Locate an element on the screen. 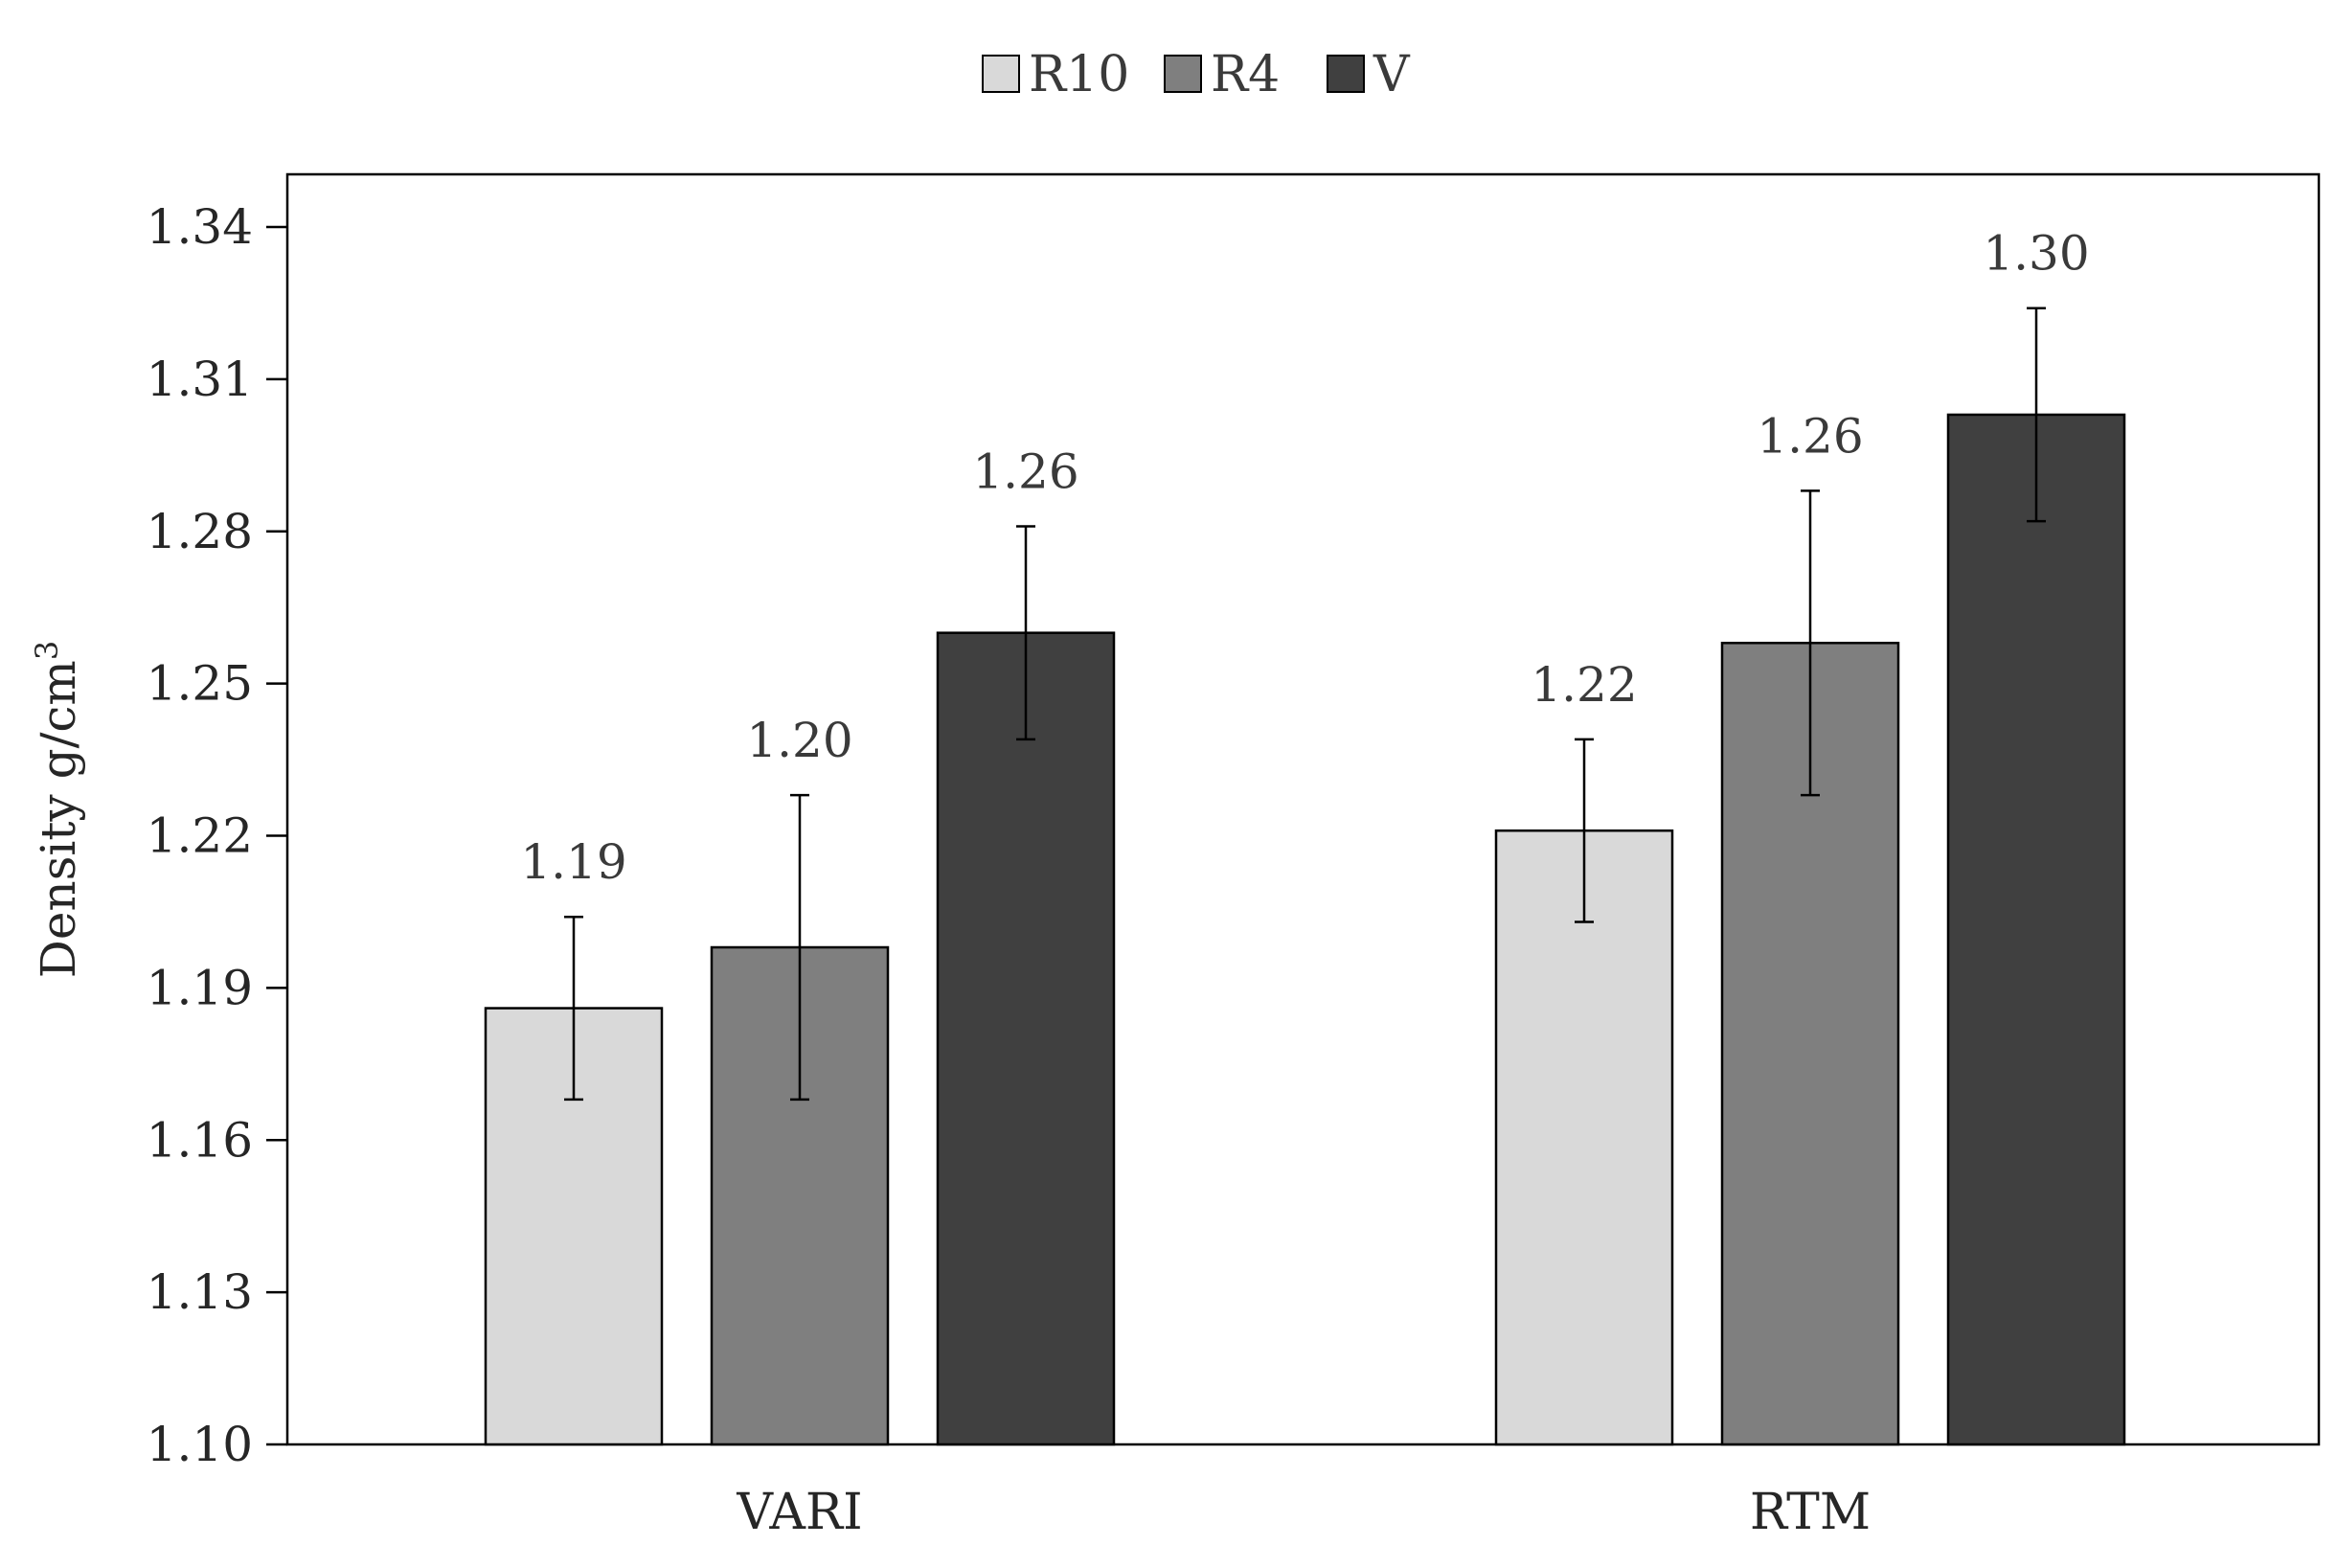  y-axis: 1.10 1.13 1.16 1.19 1.22 1.25 1.28 1.31 1.34 is located at coordinates (217, 835).